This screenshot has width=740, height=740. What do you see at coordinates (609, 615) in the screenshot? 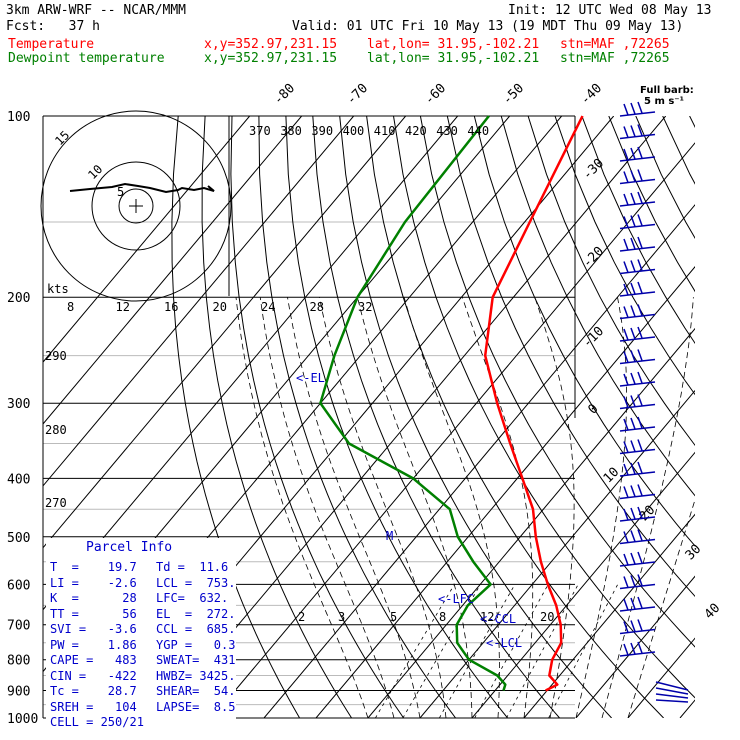
I see `isotherm-line` at bounding box center [609, 615].